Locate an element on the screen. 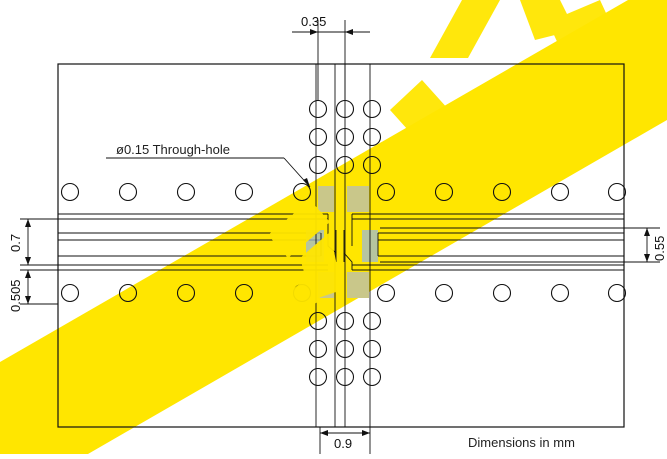  dim-bottom-pitch: 0.9 is located at coordinates (345, 440).